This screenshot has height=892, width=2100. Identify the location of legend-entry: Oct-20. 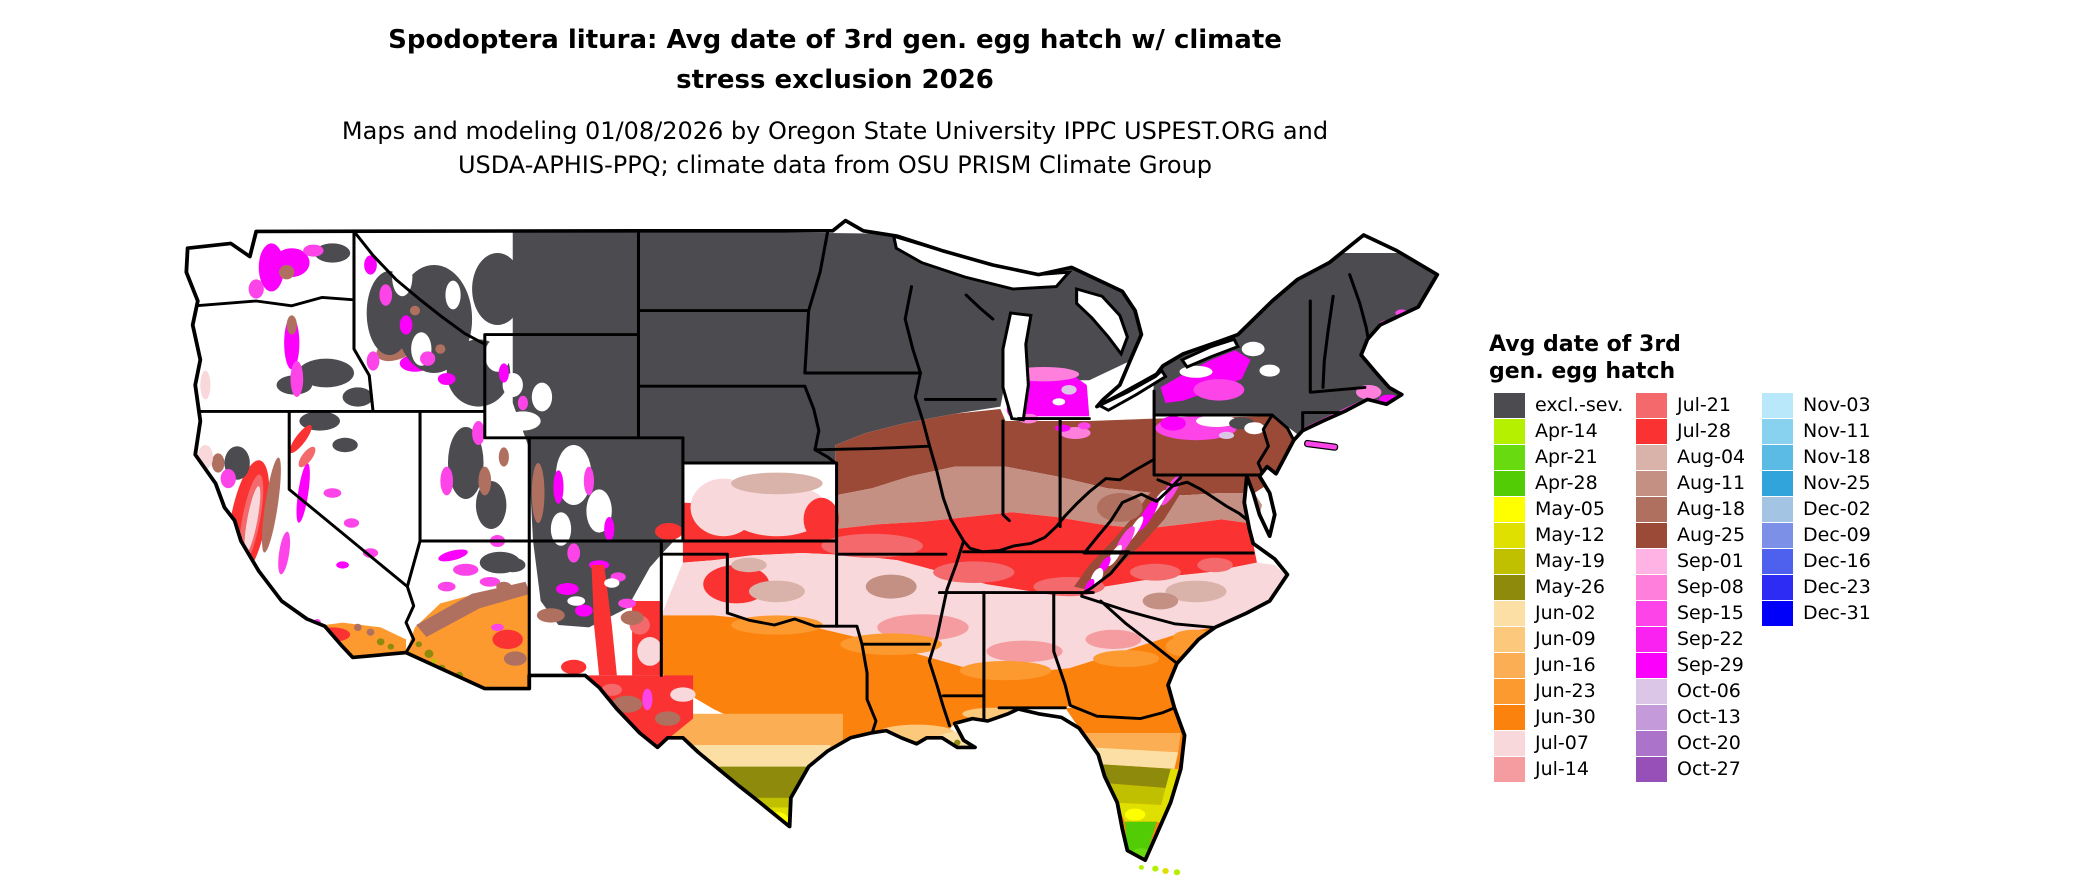
(1690, 743).